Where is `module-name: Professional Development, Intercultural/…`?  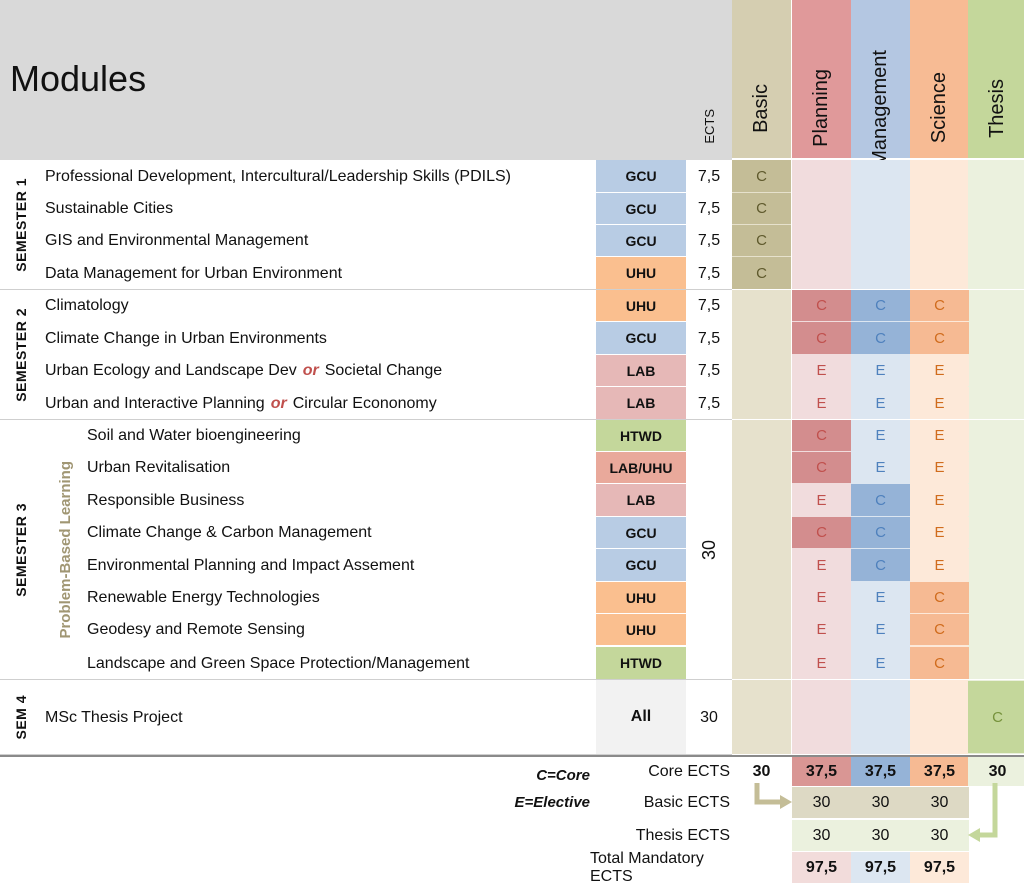 module-name: Professional Development, Intercultural/… is located at coordinates (278, 176).